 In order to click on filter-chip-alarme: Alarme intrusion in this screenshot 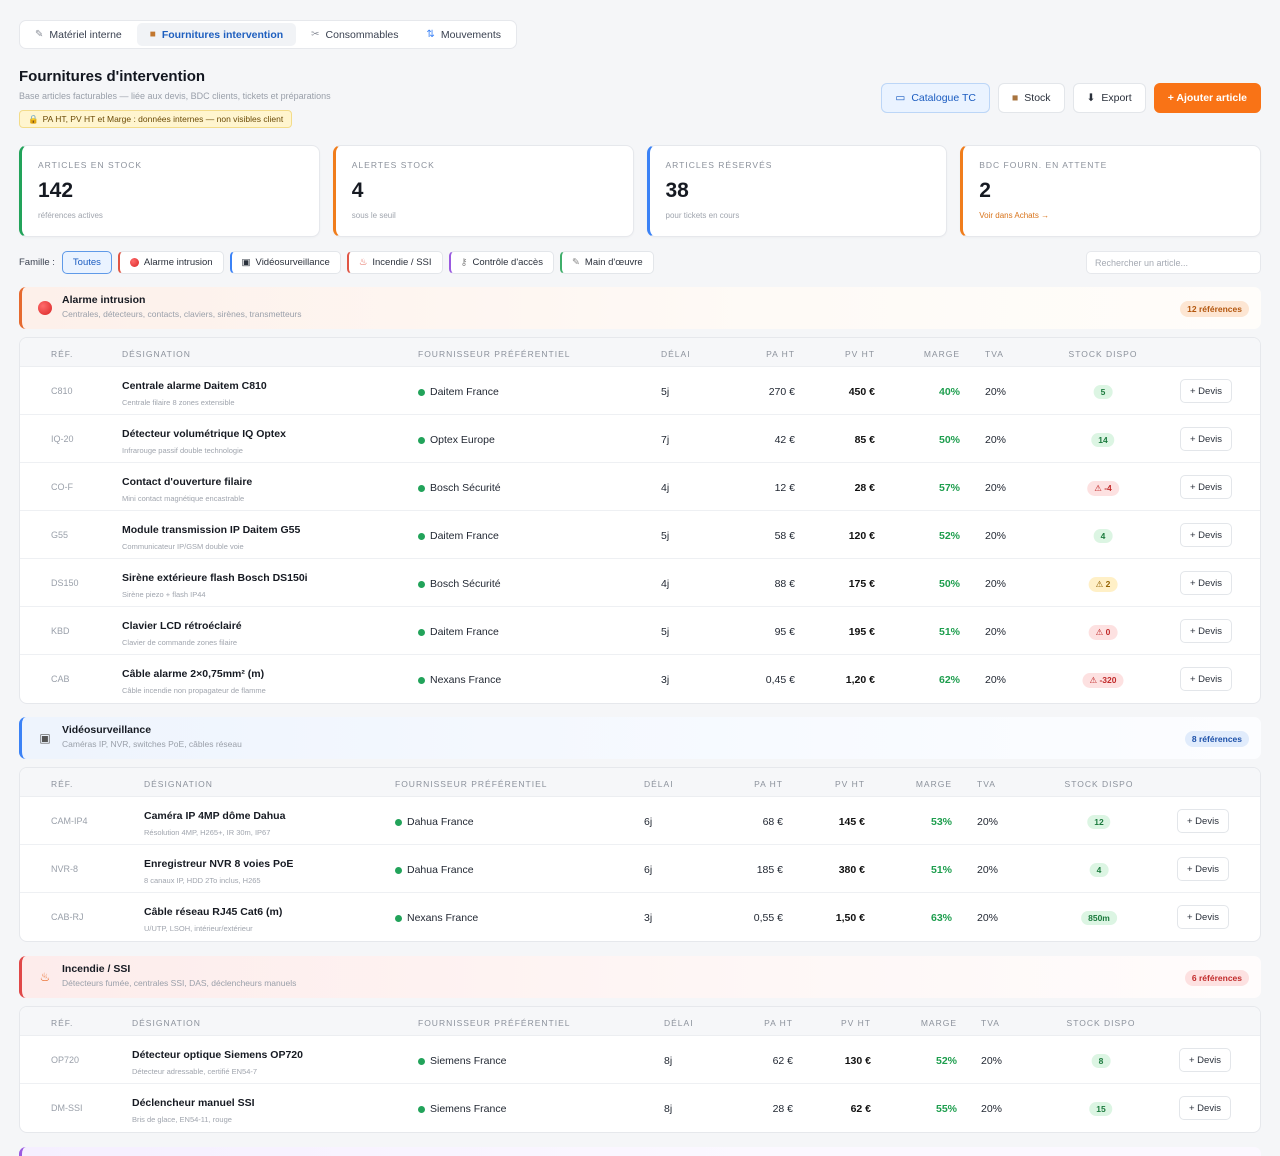, I will do `click(170, 262)`.